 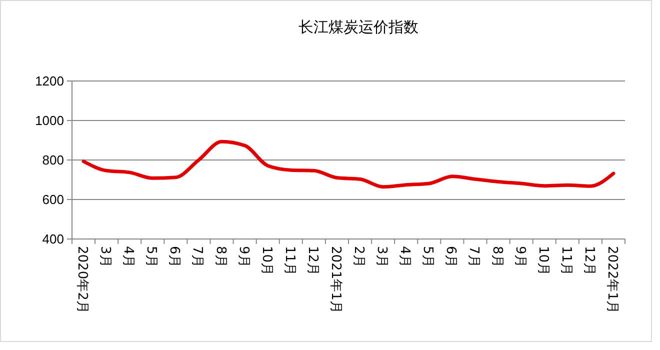 I want to click on chart-title: 长江煤炭运价指数, so click(x=358, y=27).